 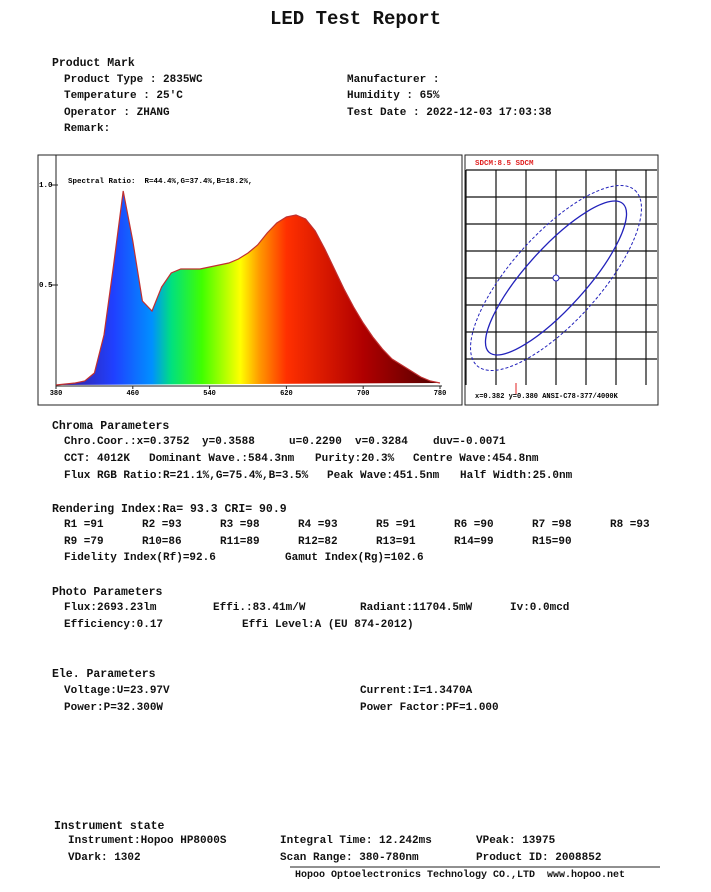 What do you see at coordinates (140, 558) in the screenshot?
I see `field: Fidelity Index(Rf)=92.6` at bounding box center [140, 558].